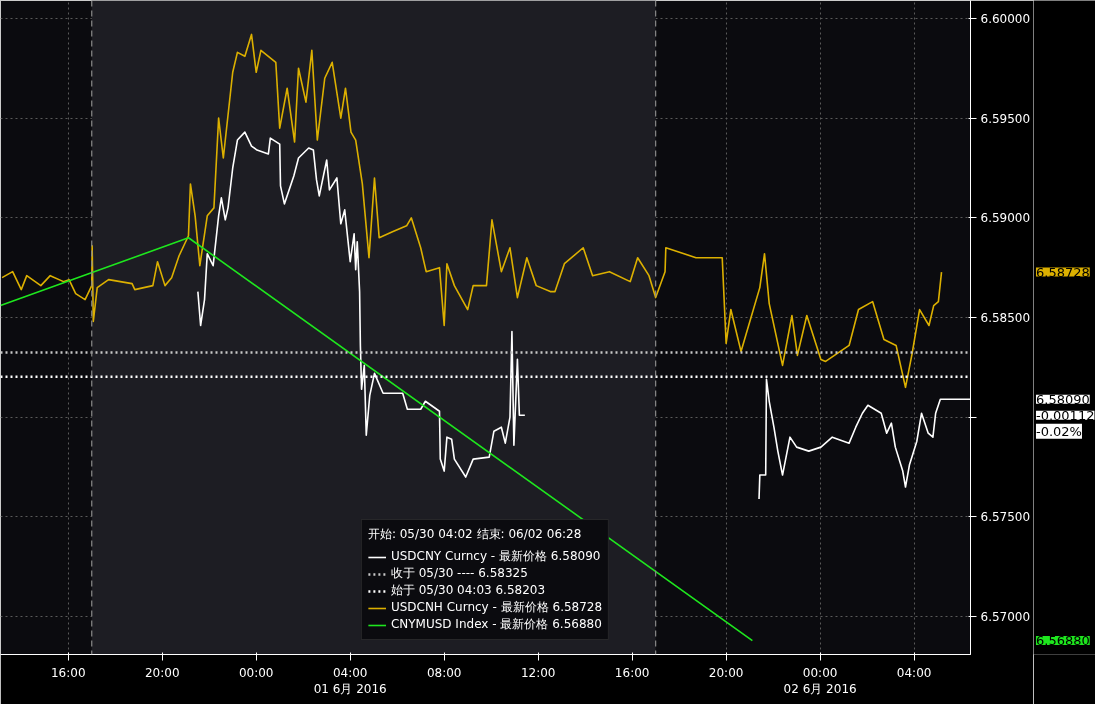  I want to click on legend-label: USDCNH Curncy - 最新价格 6.58728, so click(496, 607).